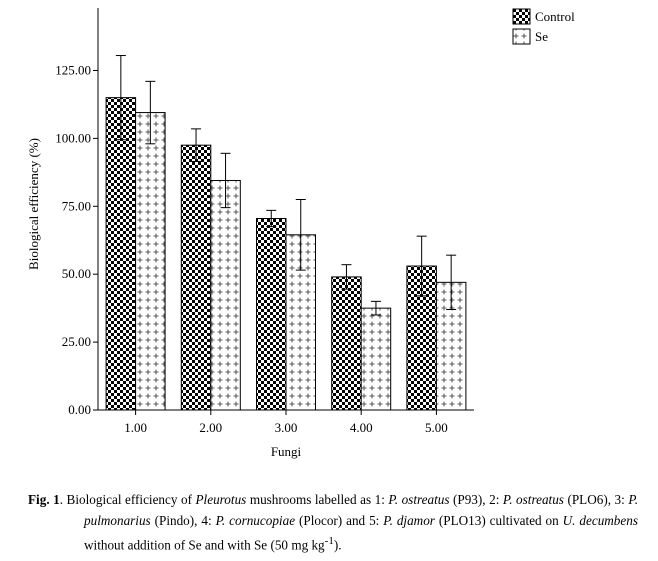 The width and height of the screenshot is (658, 561). What do you see at coordinates (337, 545) in the screenshot?
I see `caption-text: ).` at bounding box center [337, 545].